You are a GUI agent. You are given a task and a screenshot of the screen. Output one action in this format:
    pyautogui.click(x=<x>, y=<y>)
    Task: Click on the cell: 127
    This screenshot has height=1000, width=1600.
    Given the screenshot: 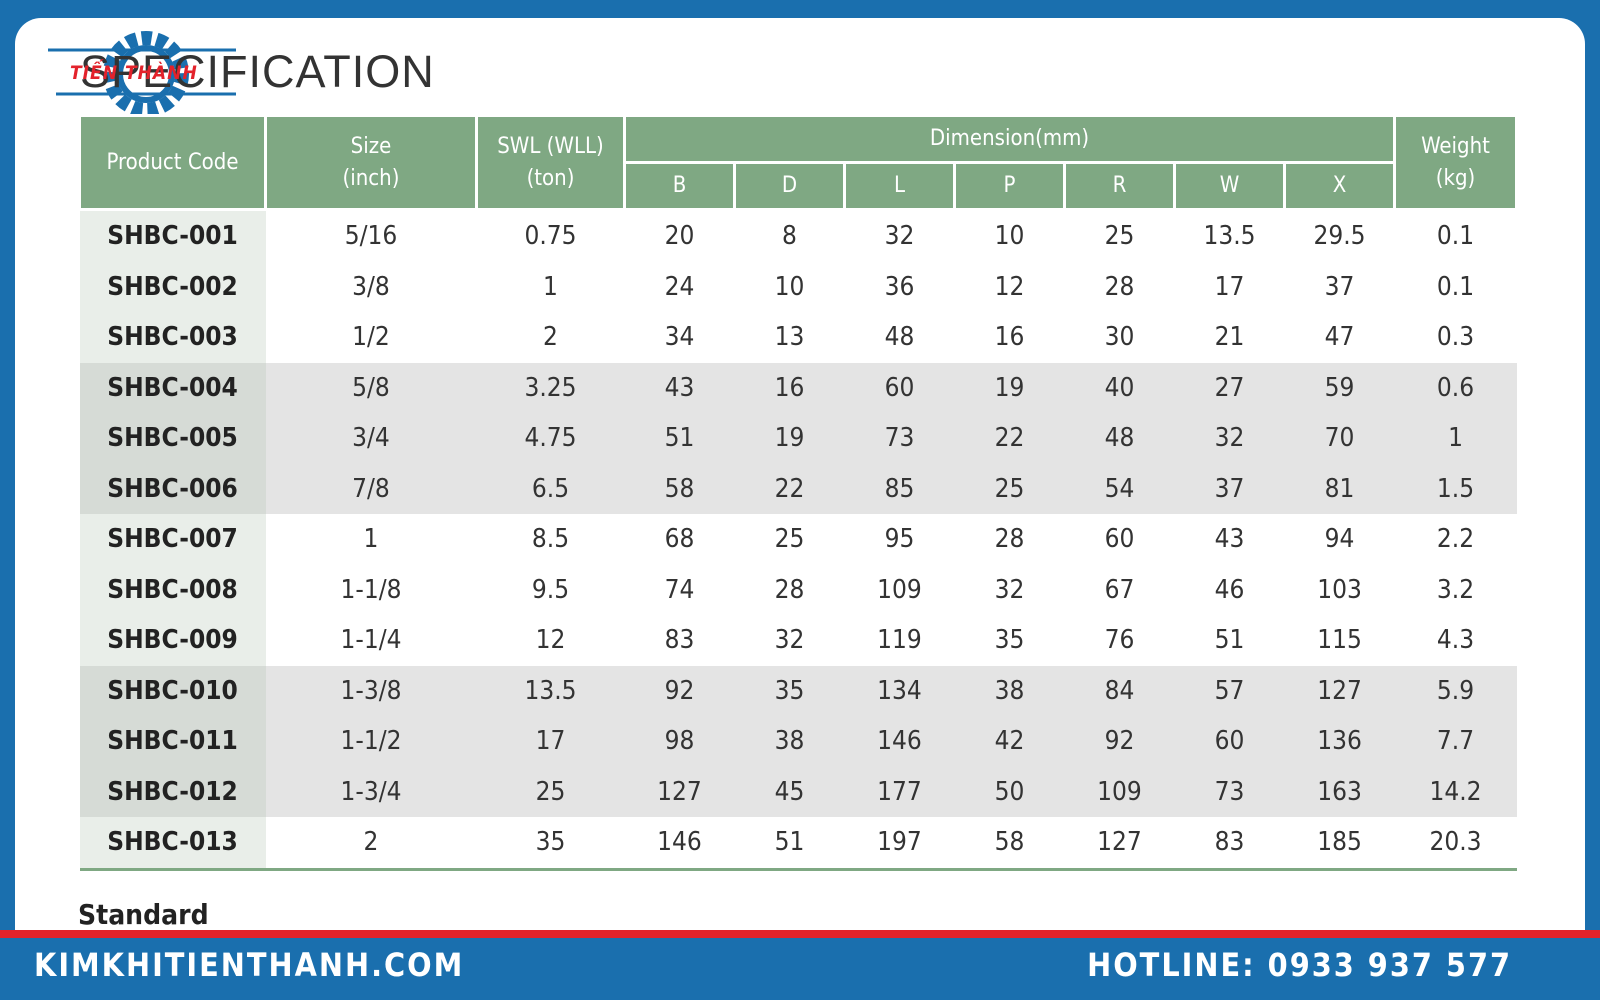 What is the action you would take?
    pyautogui.click(x=1119, y=842)
    